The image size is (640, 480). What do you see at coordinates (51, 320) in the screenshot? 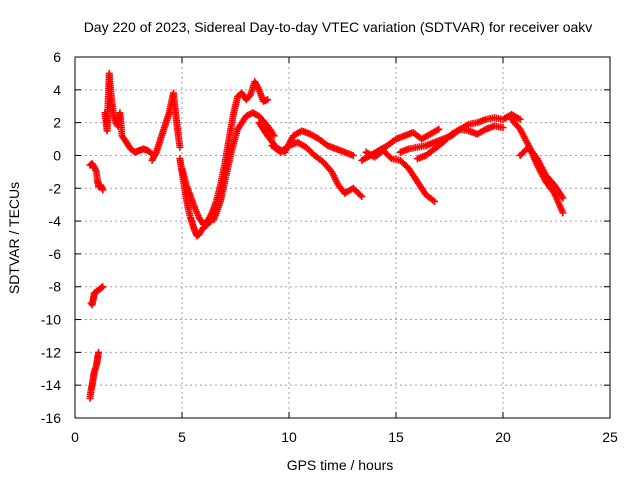
I see `y-tick-label: -10` at bounding box center [51, 320].